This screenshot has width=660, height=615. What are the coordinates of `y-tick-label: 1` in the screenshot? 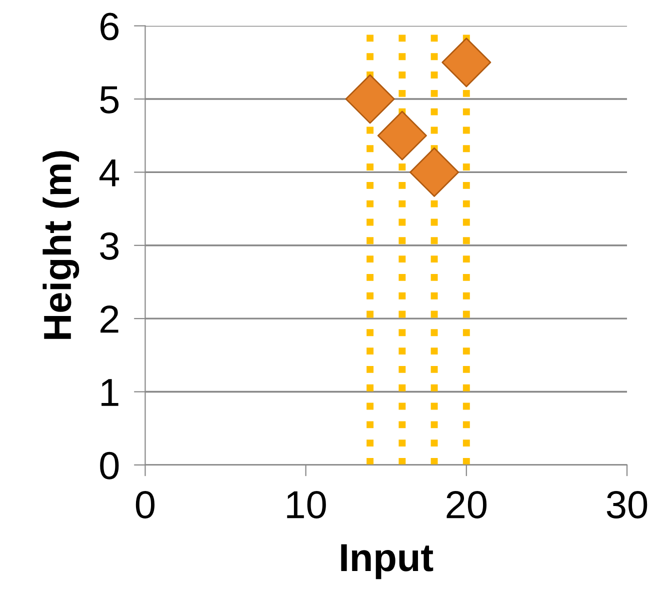 It's located at (110, 392).